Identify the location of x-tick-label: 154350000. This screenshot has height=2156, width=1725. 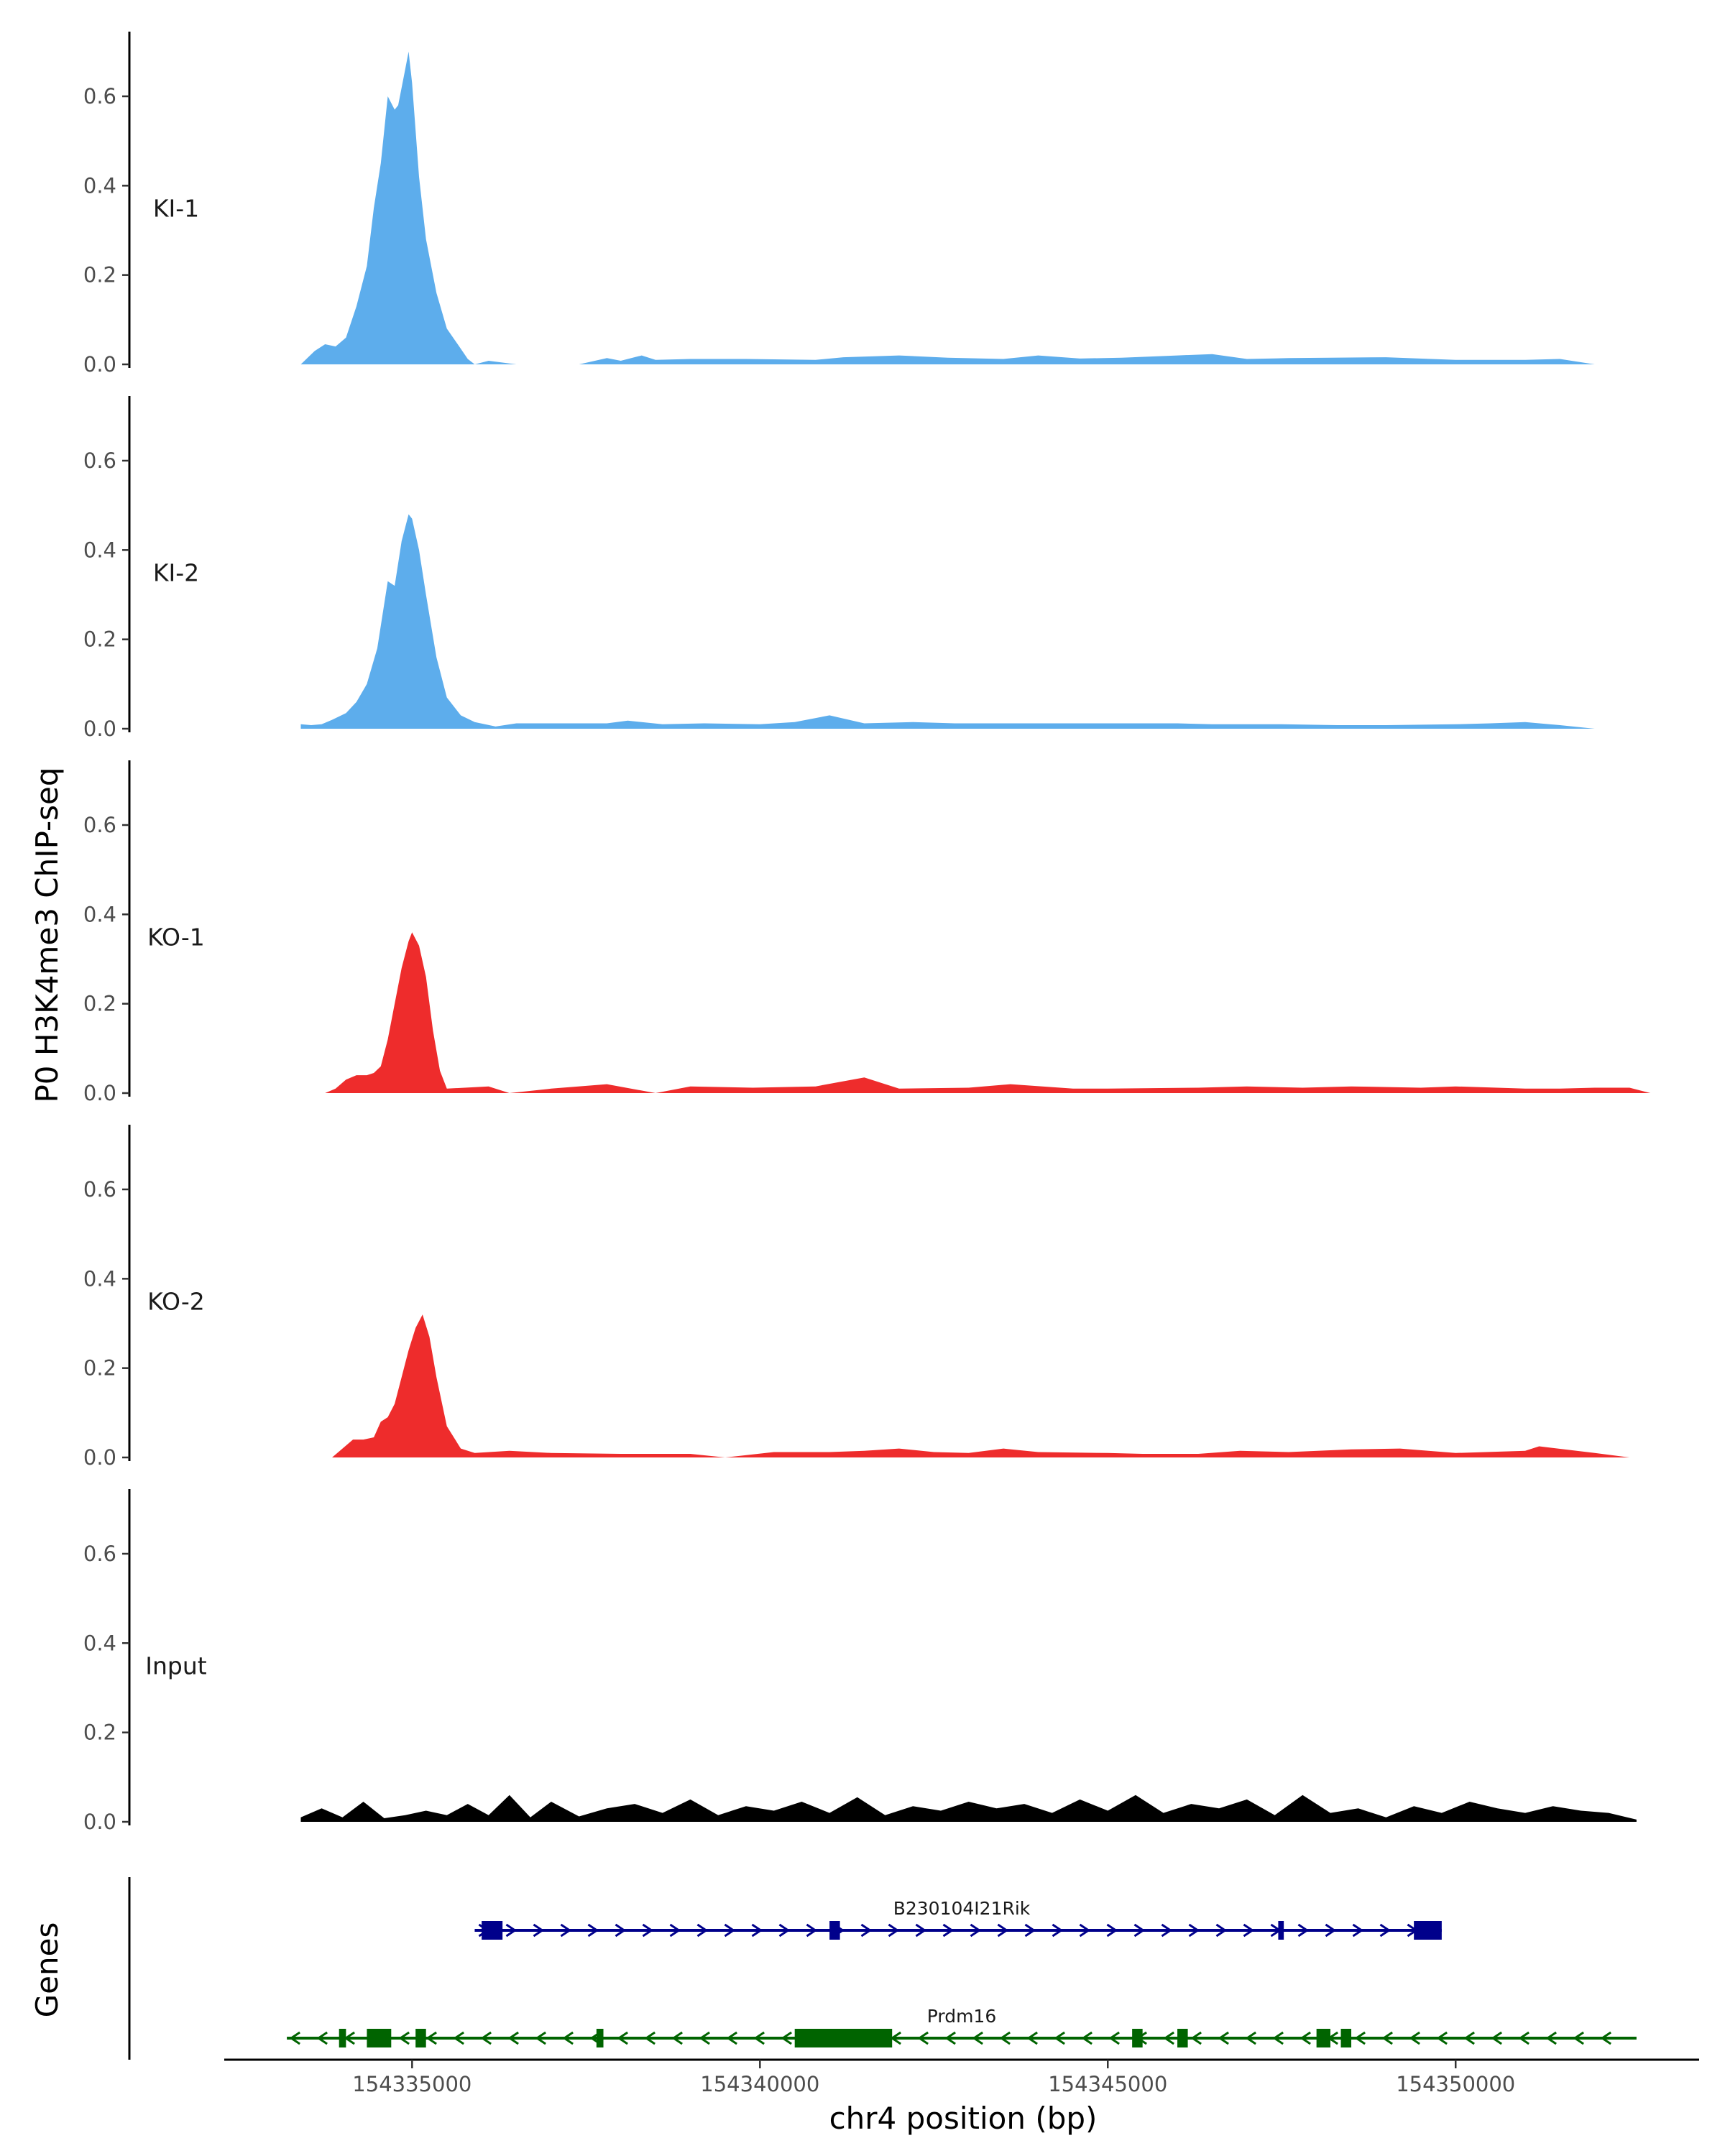
(1455, 2084).